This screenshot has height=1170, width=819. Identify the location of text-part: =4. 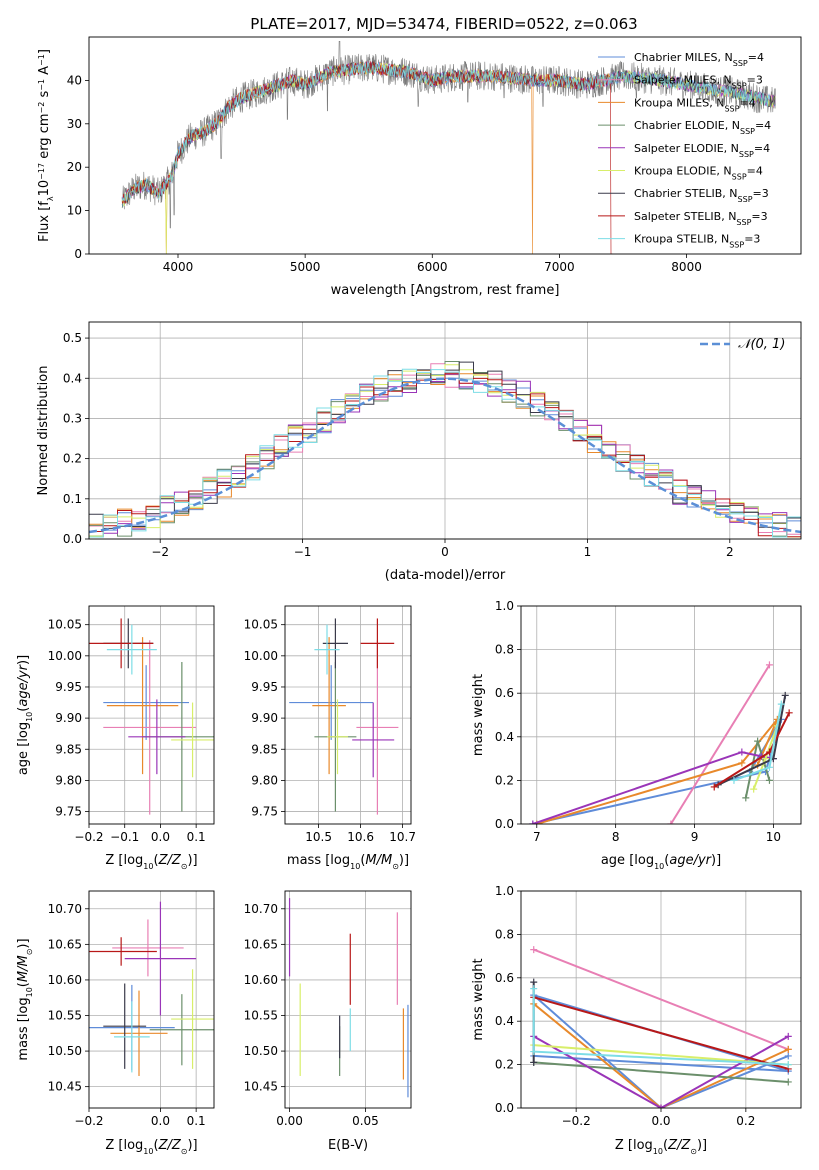
(763, 125).